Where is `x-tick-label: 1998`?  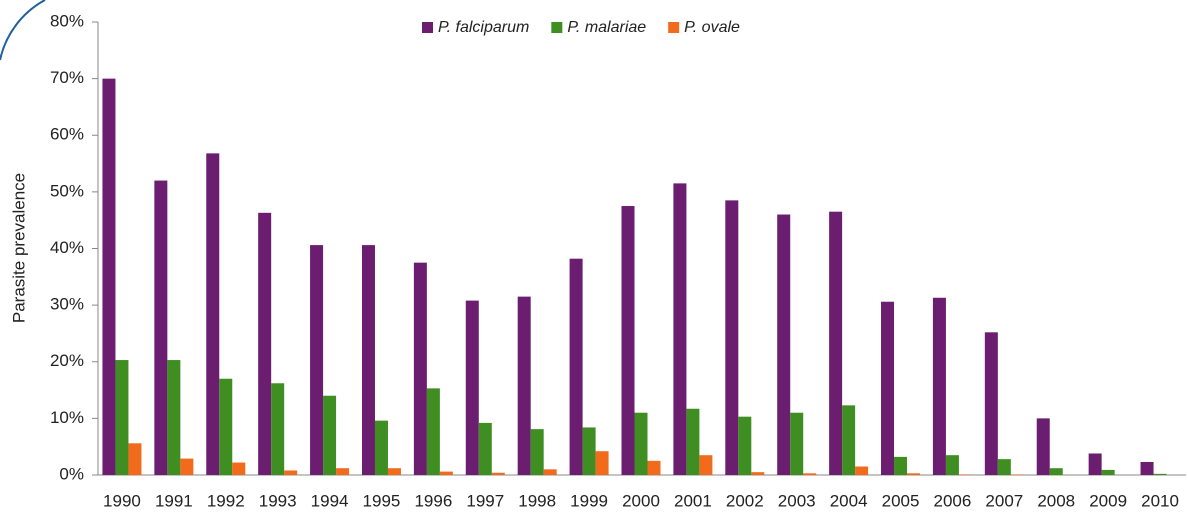
x-tick-label: 1998 is located at coordinates (537, 500).